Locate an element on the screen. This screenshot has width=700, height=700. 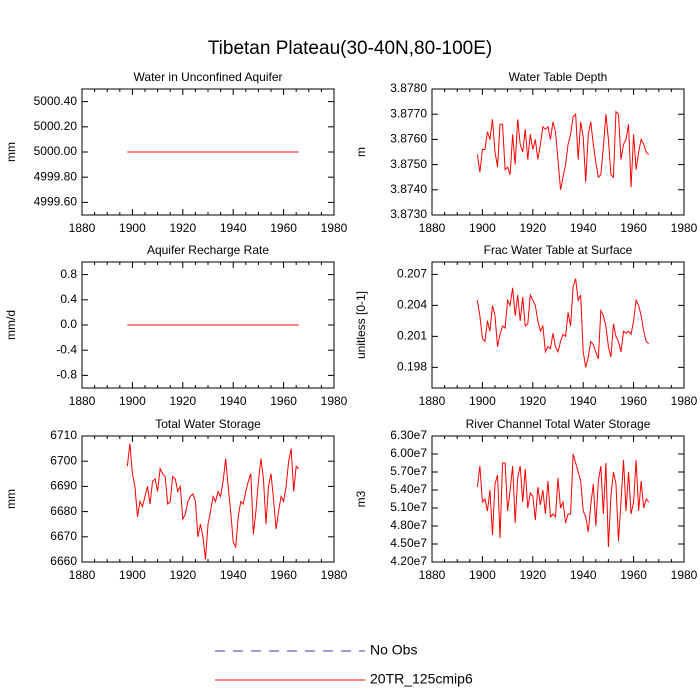
y-tick-label: 0.207 is located at coordinates (412, 274).